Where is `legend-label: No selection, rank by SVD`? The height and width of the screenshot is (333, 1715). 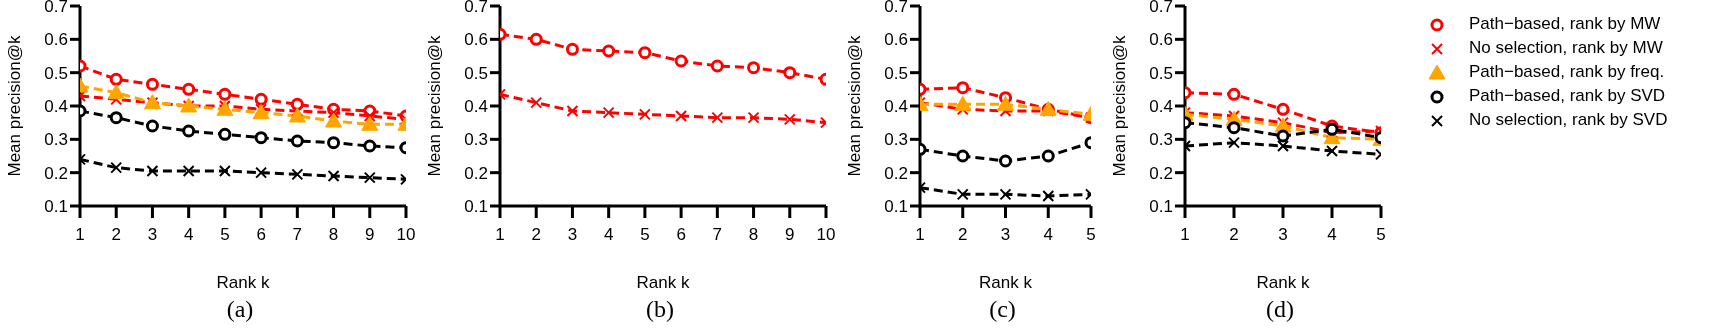 legend-label: No selection, rank by SVD is located at coordinates (1568, 120).